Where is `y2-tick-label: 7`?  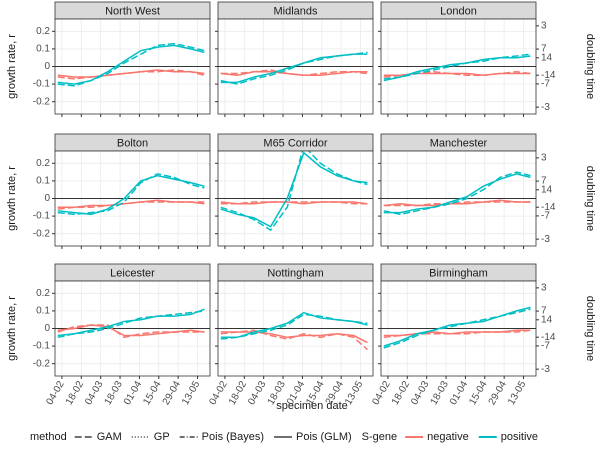 y2-tick-label: 7 is located at coordinates (544, 49).